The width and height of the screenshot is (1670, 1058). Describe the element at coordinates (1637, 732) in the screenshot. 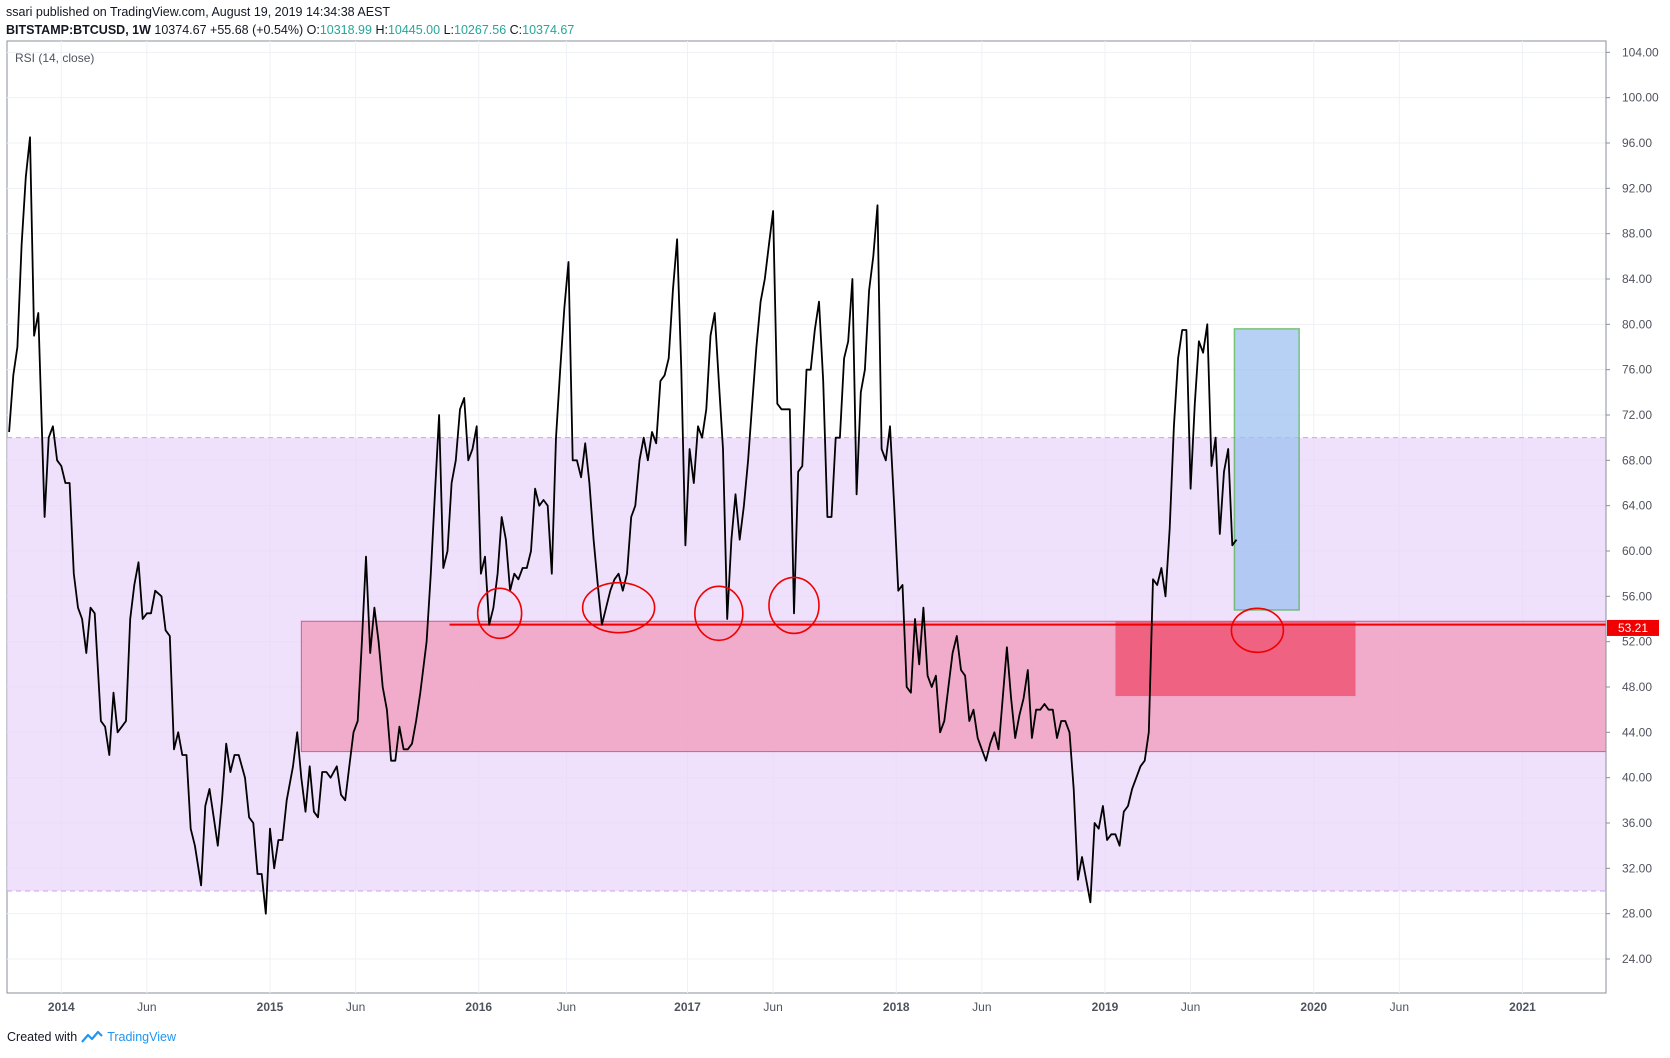

I see `y-tick-label: 44.00` at that location.